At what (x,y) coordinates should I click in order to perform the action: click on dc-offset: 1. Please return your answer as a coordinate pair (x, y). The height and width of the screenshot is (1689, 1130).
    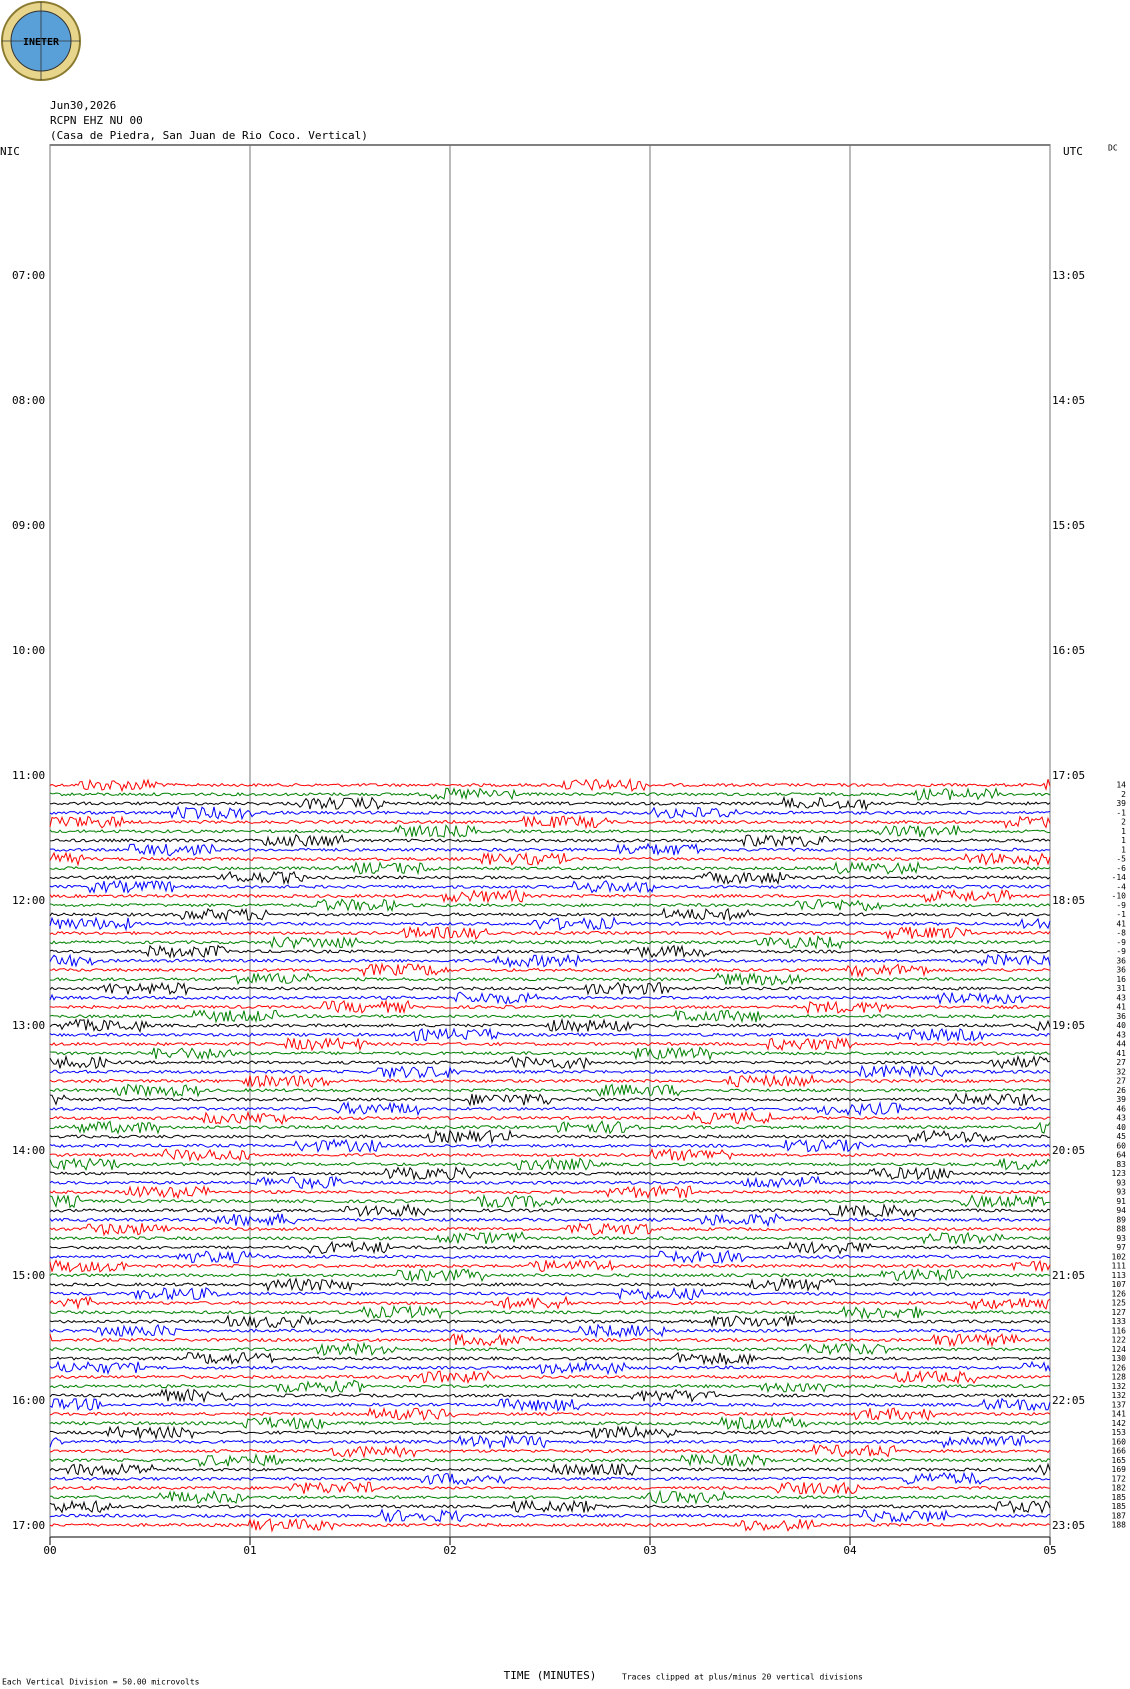
    Looking at the image, I should click on (1123, 840).